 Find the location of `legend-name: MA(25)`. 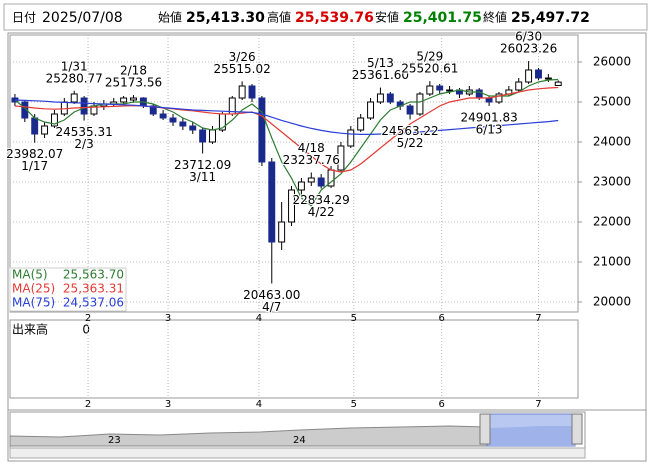

legend-name: MA(25) is located at coordinates (33, 289).